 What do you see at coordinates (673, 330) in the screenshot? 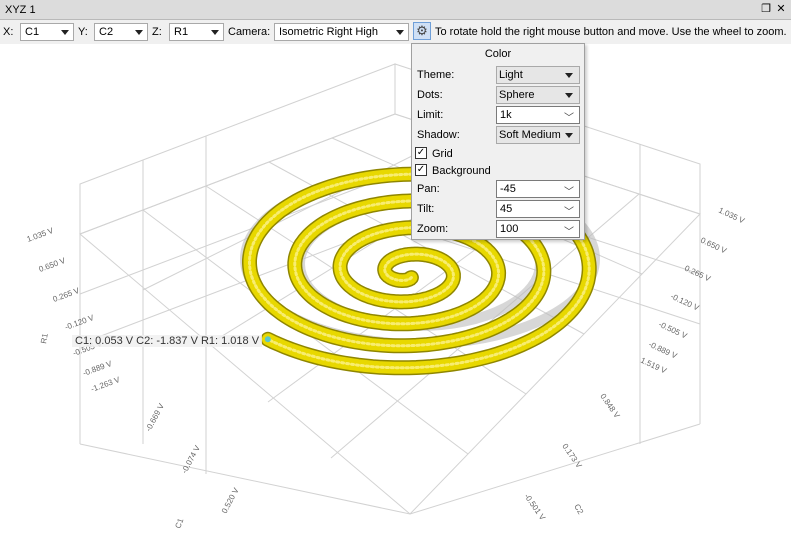
I see `z-tick-label-right: -0.505 V` at bounding box center [673, 330].